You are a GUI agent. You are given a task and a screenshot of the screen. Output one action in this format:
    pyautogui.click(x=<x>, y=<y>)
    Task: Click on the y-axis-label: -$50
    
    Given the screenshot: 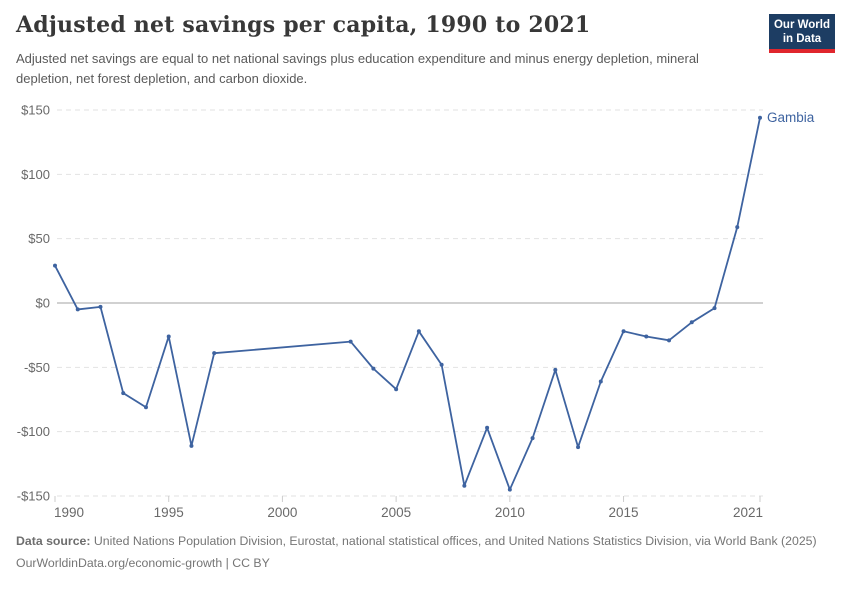 What is the action you would take?
    pyautogui.click(x=37, y=367)
    